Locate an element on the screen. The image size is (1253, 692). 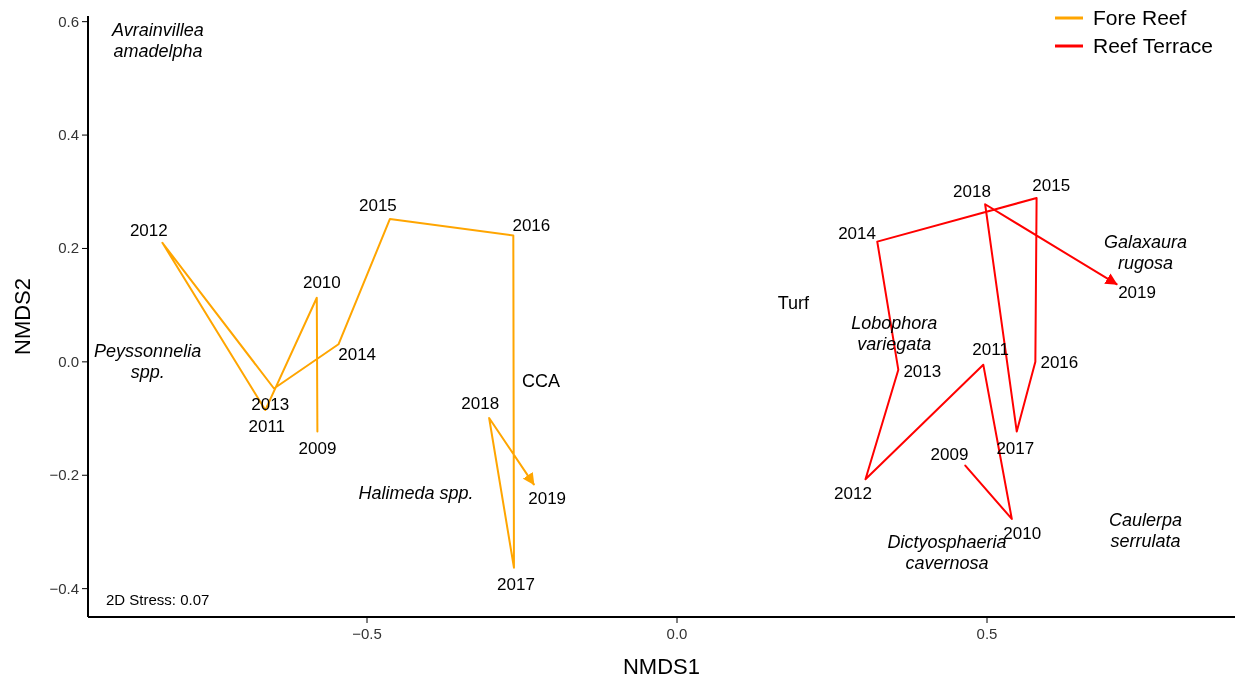
y-tick-label: 0.0 is located at coordinates (68, 361).